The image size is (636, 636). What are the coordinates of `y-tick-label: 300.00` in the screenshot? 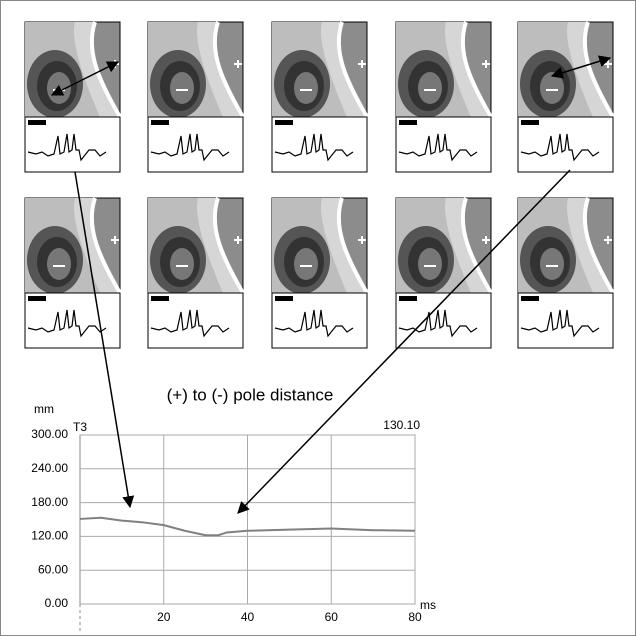 It's located at (49, 434).